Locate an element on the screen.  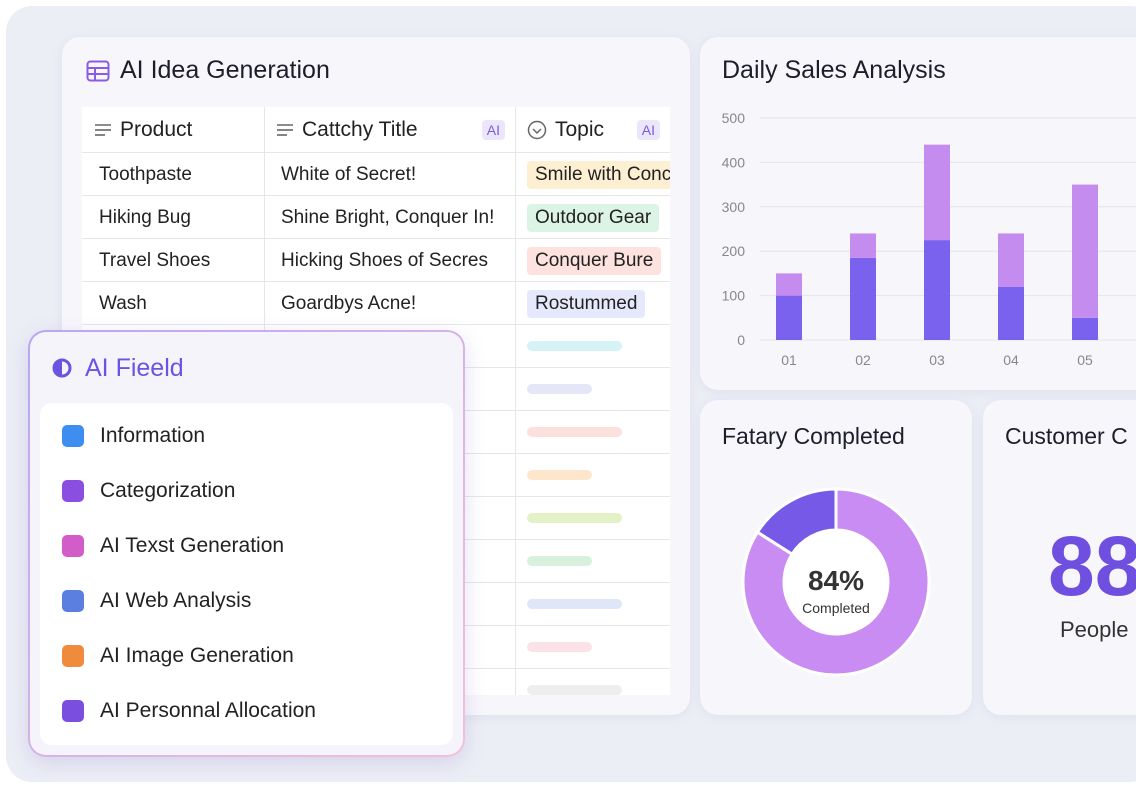
table-cell: Hiking Bug is located at coordinates (173, 217).